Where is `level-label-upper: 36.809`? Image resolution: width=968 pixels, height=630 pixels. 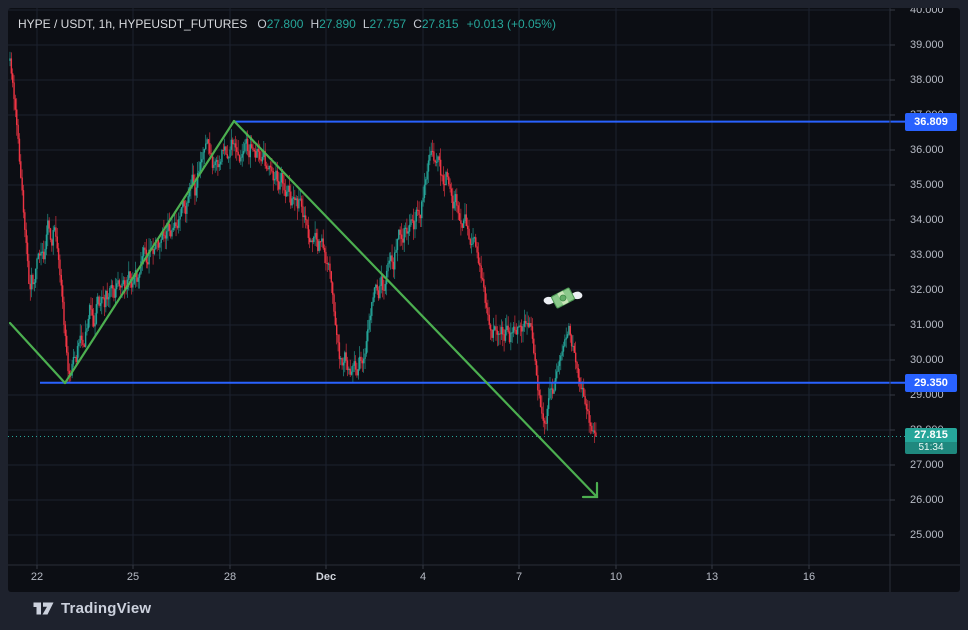 level-label-upper: 36.809 is located at coordinates (931, 121).